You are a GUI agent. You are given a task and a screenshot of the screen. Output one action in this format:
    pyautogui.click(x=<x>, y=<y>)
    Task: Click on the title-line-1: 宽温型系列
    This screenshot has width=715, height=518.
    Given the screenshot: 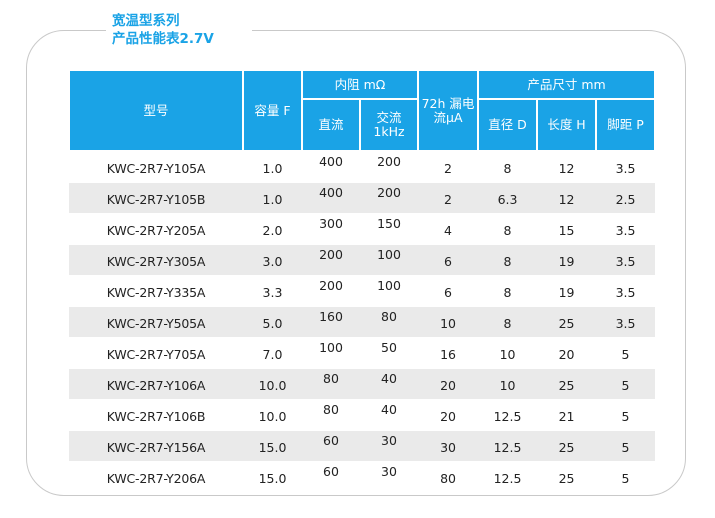 What is the action you would take?
    pyautogui.click(x=146, y=21)
    